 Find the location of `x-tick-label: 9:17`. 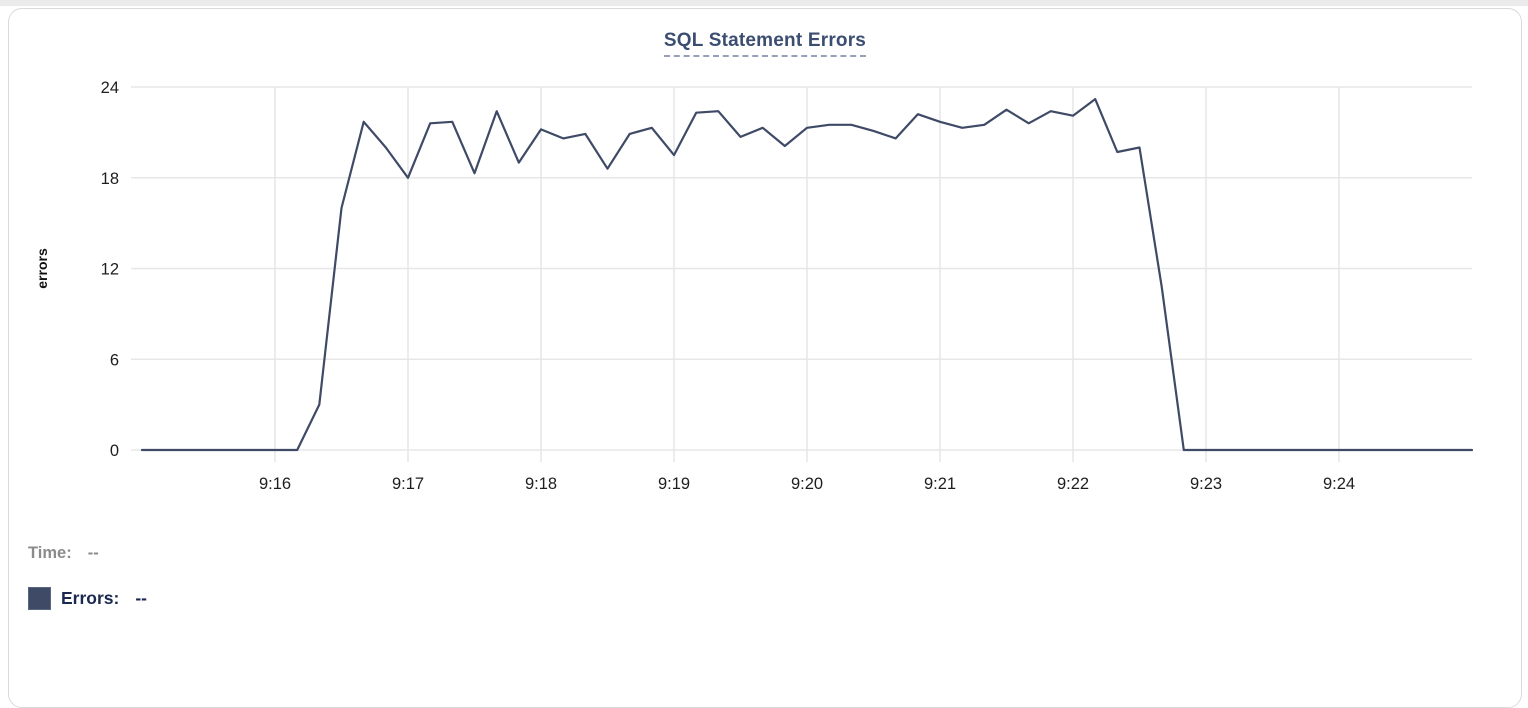

x-tick-label: 9:17 is located at coordinates (408, 484).